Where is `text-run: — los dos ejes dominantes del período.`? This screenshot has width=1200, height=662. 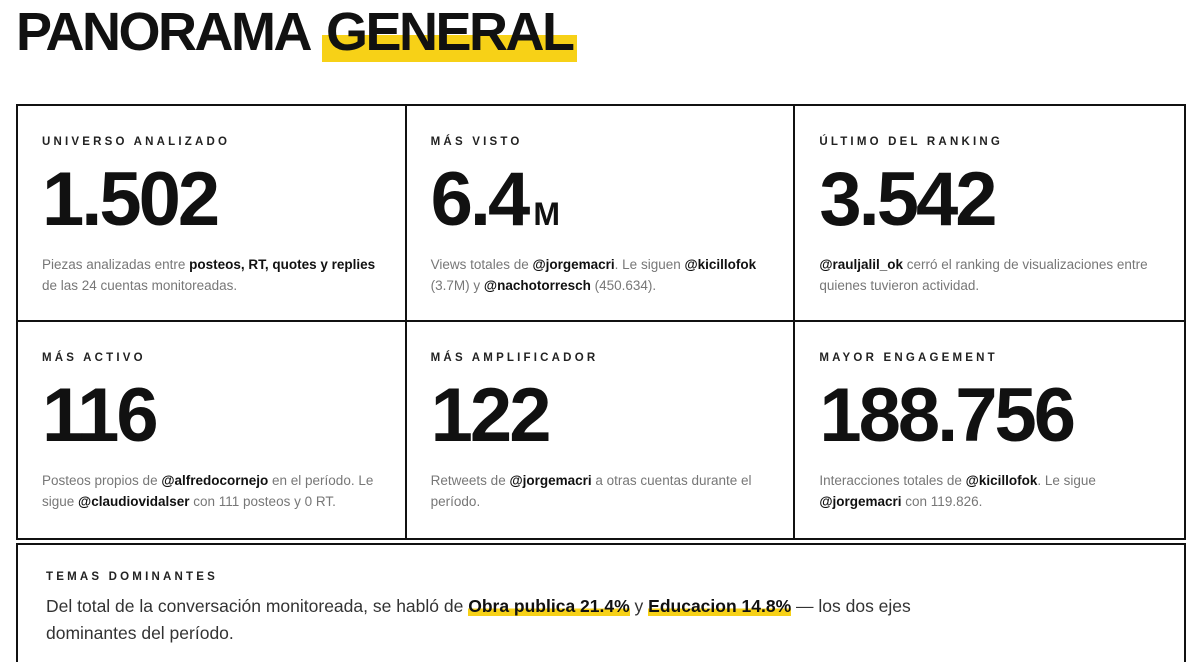 text-run: — los dos ejes dominantes del período. is located at coordinates (478, 619).